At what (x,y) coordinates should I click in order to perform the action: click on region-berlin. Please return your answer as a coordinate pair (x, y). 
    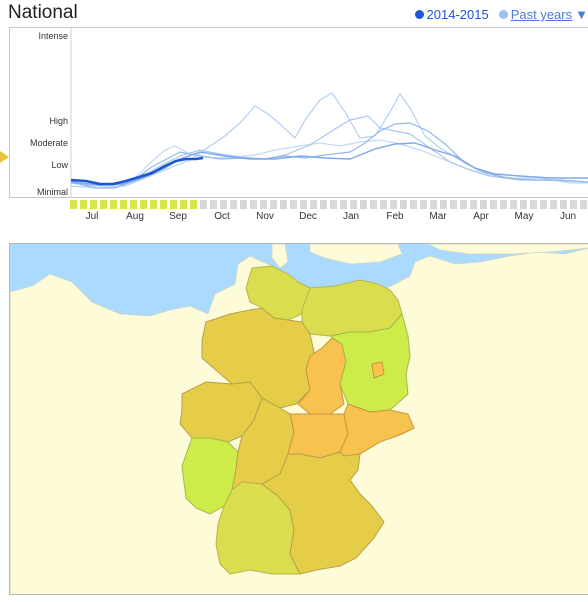
    Looking at the image, I should click on (378, 370).